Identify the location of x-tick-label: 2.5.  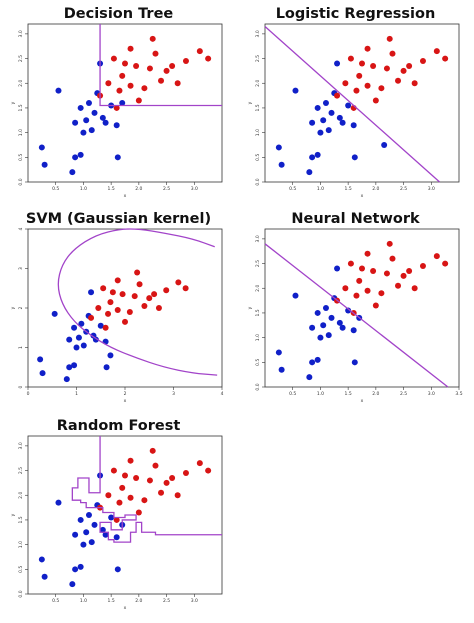
(166, 189).